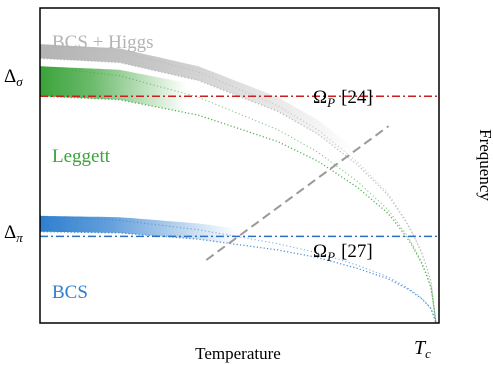  Describe the element at coordinates (13, 233) in the screenshot. I see `y-tick-delta-pi: Δπ` at that location.